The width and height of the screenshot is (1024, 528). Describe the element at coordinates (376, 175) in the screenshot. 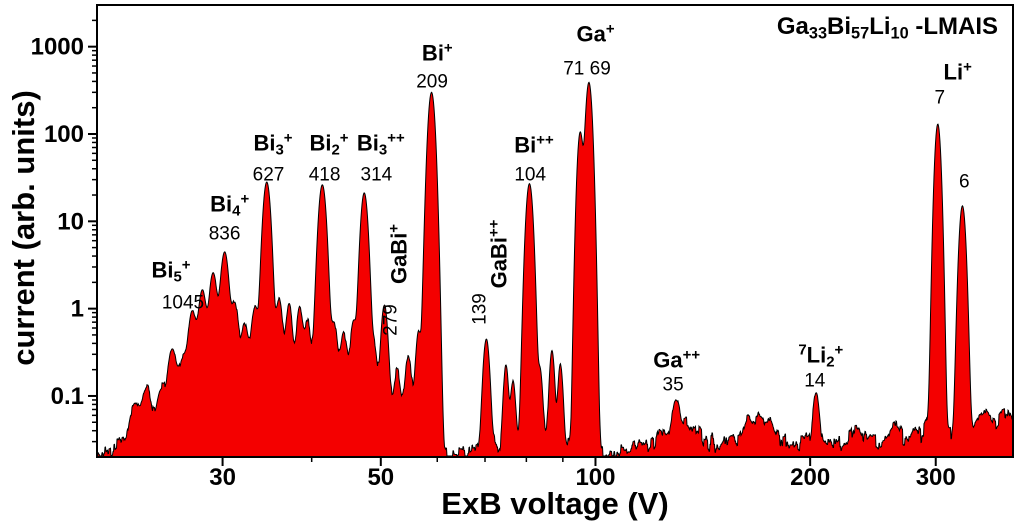

I see `mass-label-bi3pp: 314` at that location.